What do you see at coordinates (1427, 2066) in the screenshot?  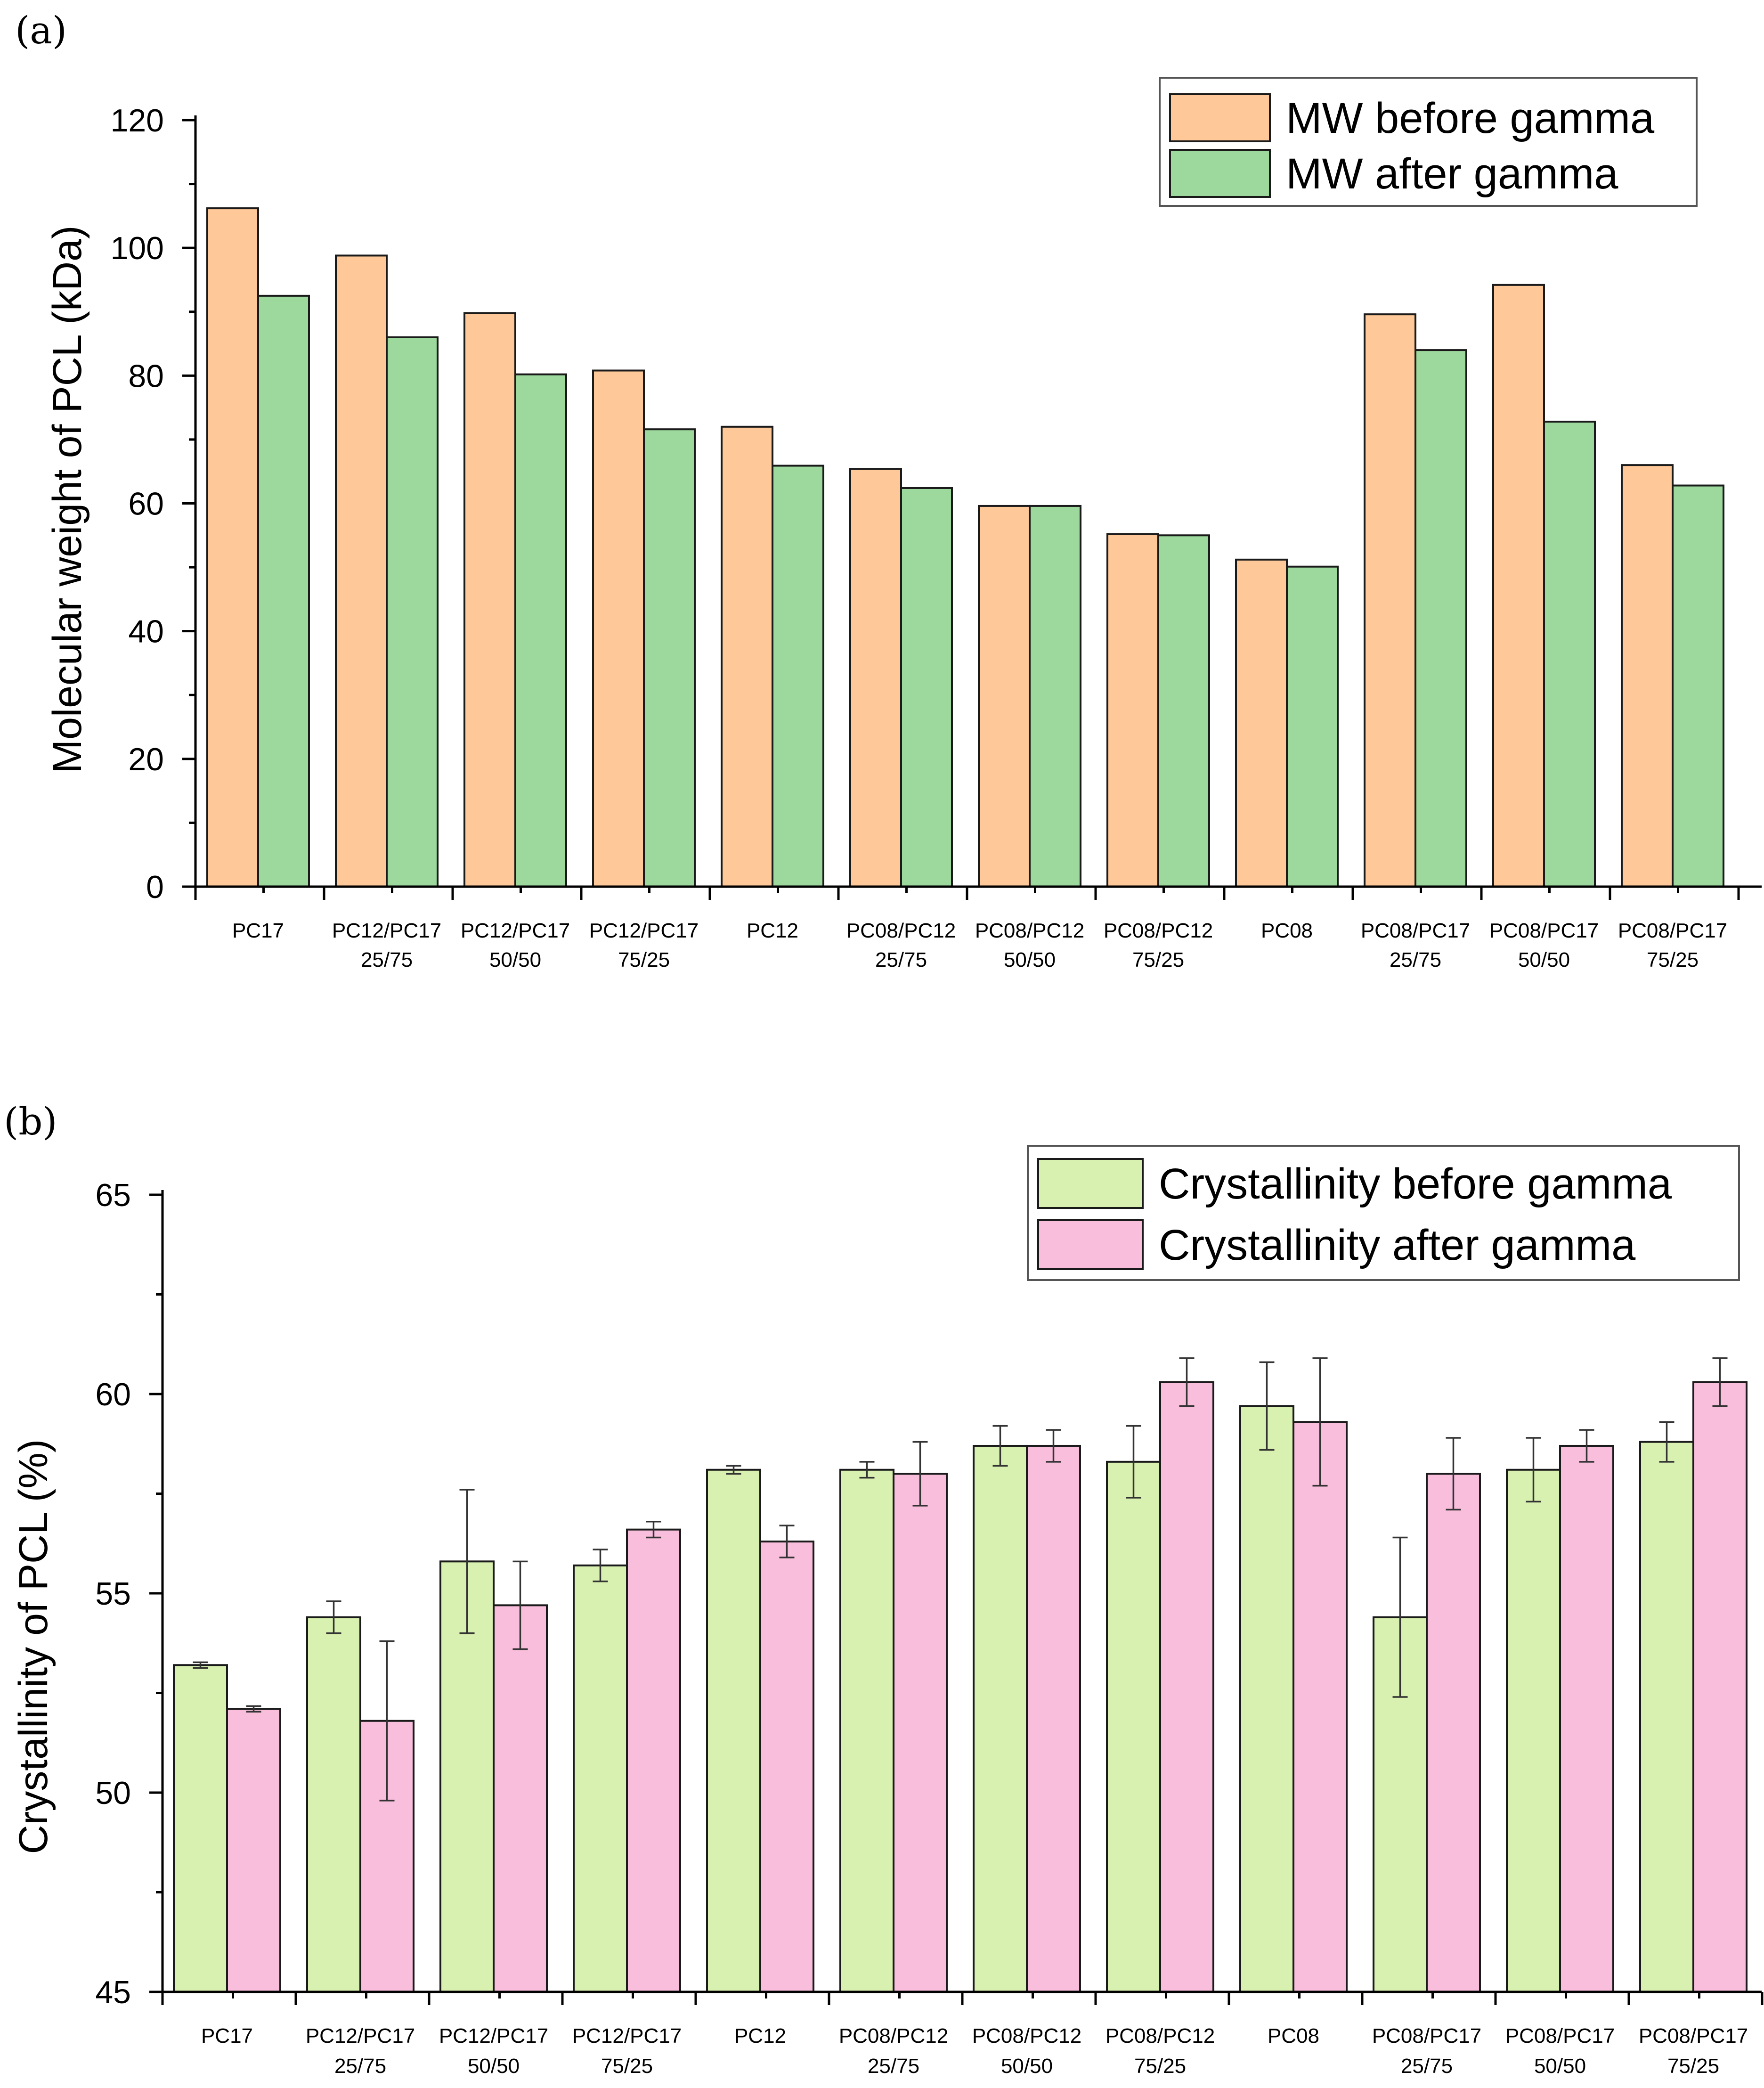 I see `x-tick-label-b-9-1: 25/75` at bounding box center [1427, 2066].